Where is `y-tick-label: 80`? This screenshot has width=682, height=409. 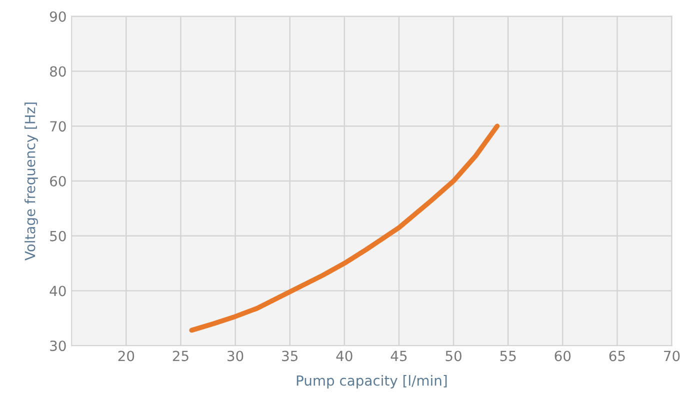
y-tick-label: 80 is located at coordinates (58, 71).